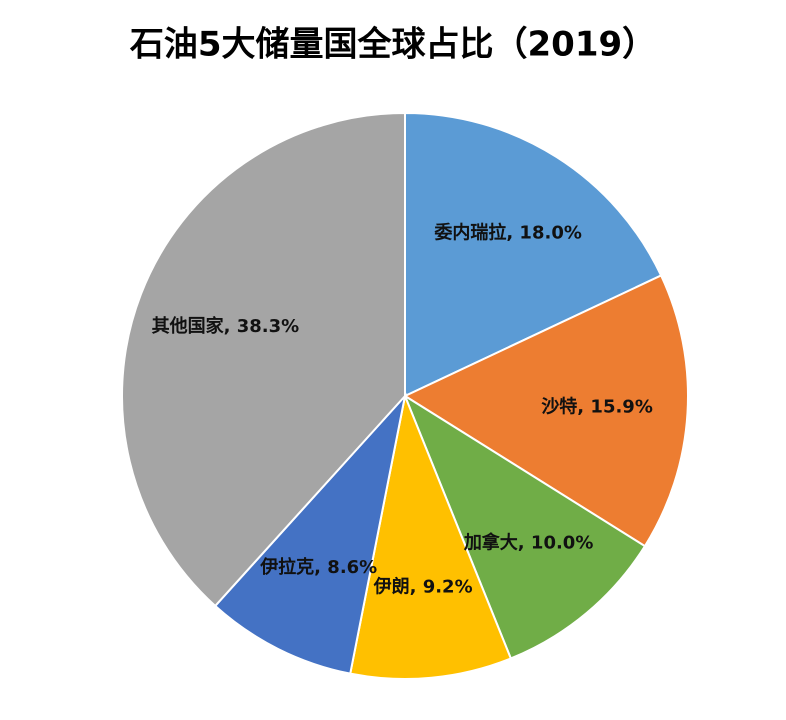  What do you see at coordinates (318, 567) in the screenshot?
I see `data-label: 伊拉克, 8.6%` at bounding box center [318, 567].